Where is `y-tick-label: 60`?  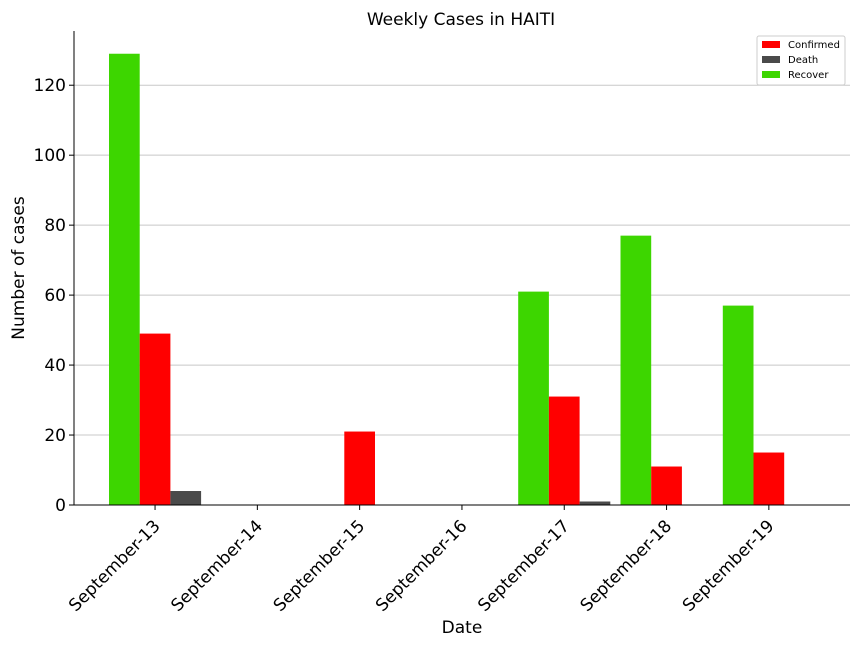
y-tick-label: 60 is located at coordinates (55, 296).